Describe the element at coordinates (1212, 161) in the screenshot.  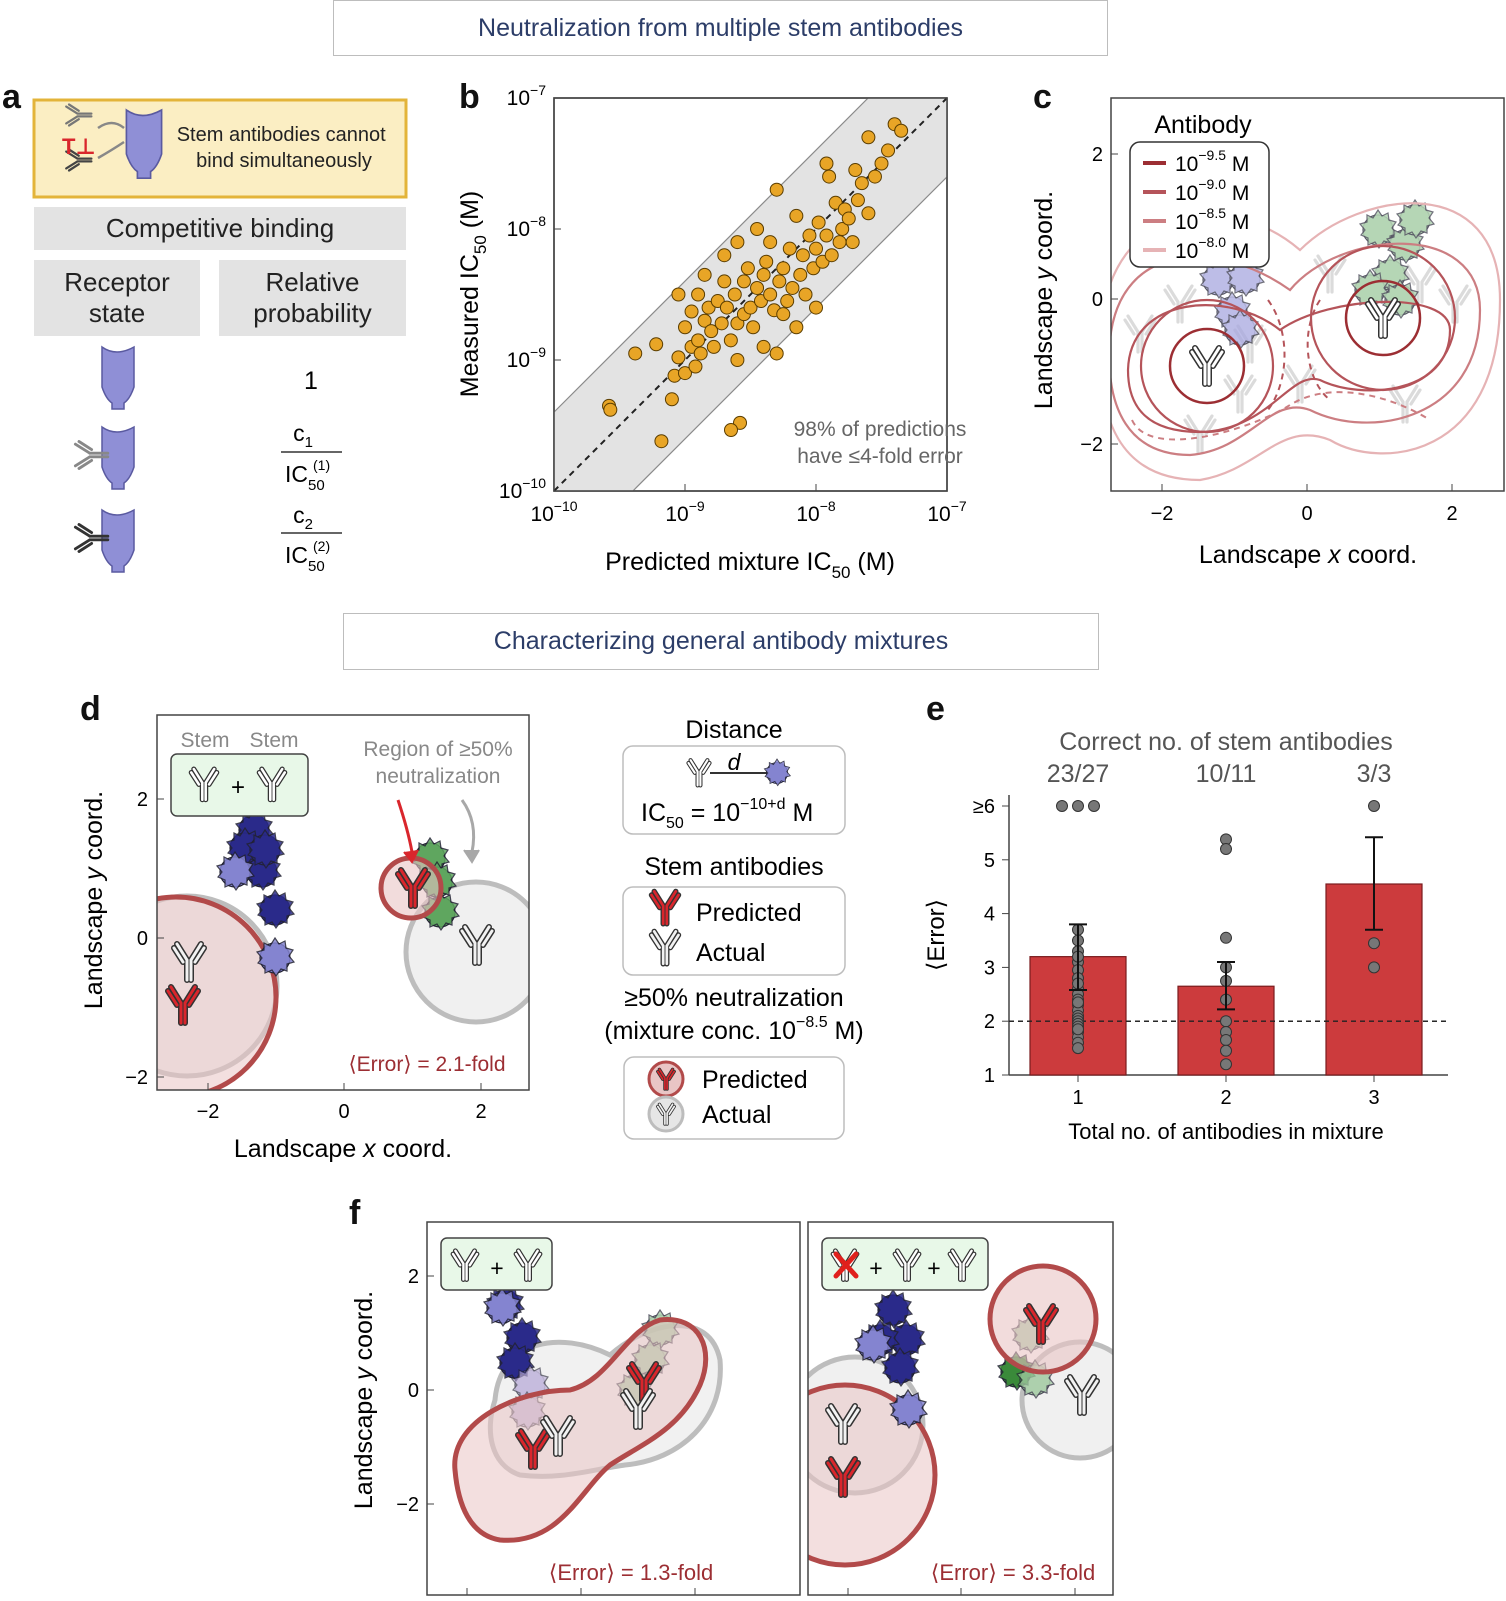
I see `legend-entry: 10−9.5 M` at that location.